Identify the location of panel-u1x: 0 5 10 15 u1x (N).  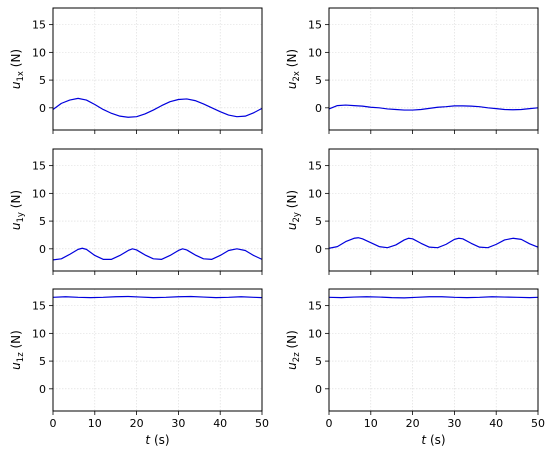
(136, 70).